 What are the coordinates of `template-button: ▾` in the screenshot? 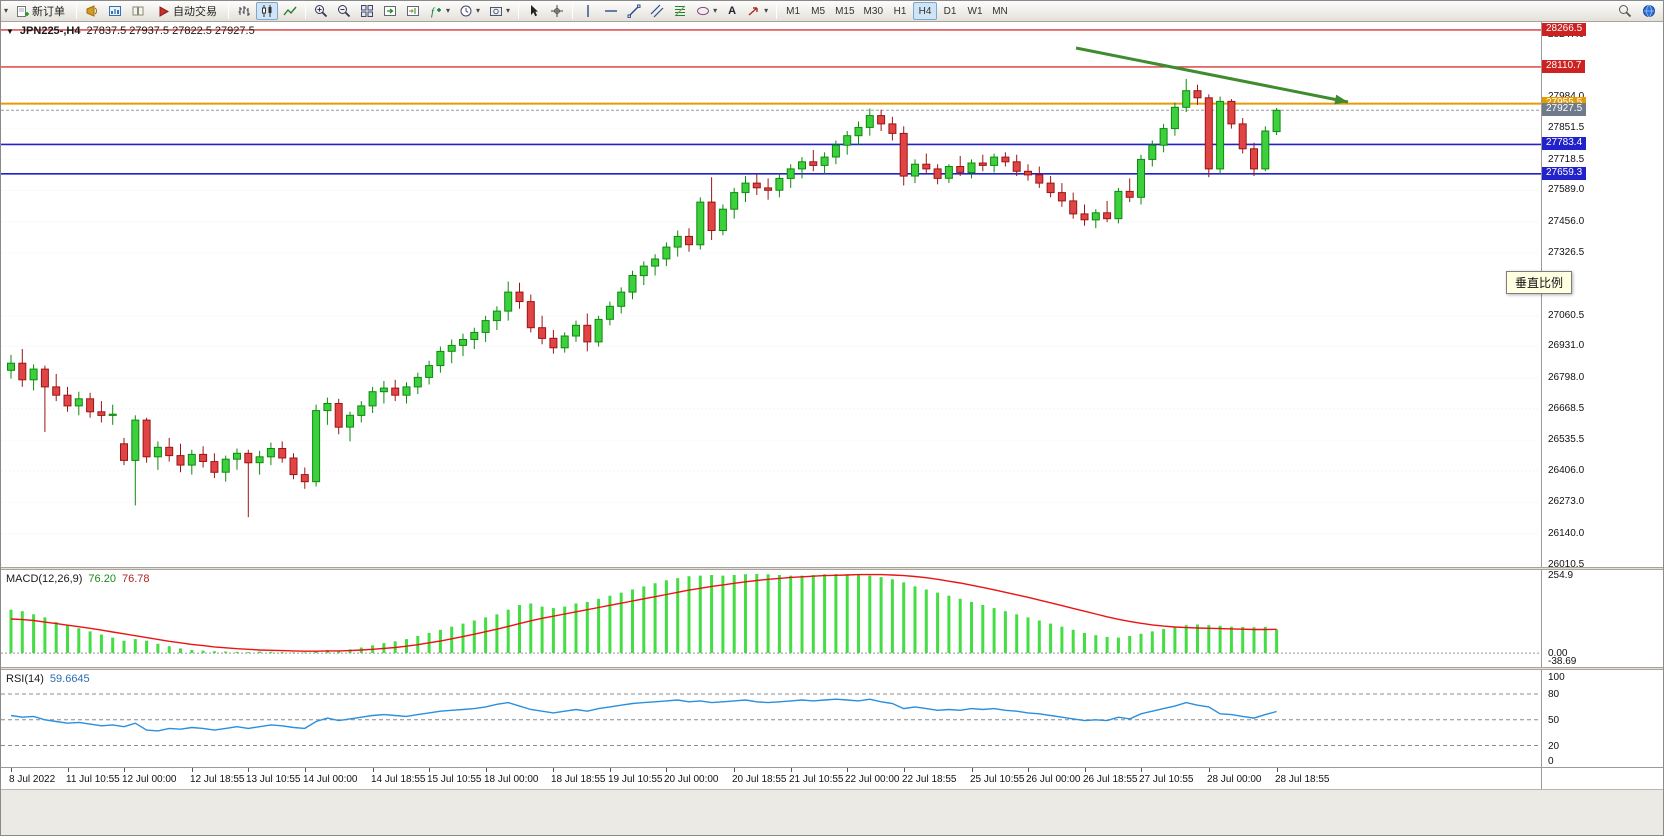 It's located at (499, 11).